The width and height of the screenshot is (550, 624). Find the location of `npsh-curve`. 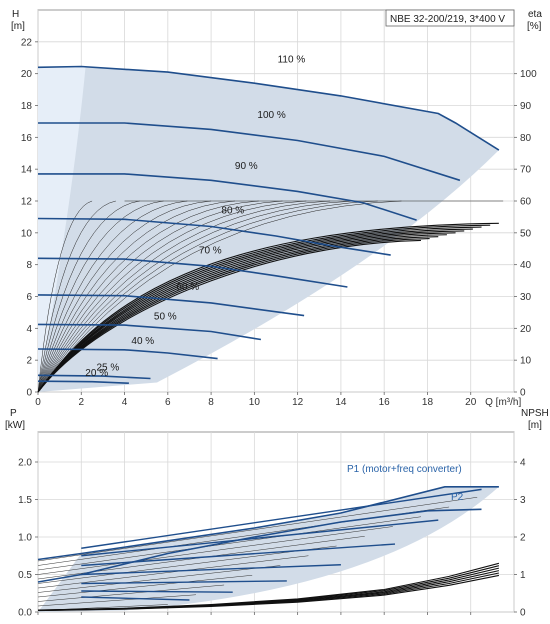

npsh-curve is located at coordinates (268, 593).